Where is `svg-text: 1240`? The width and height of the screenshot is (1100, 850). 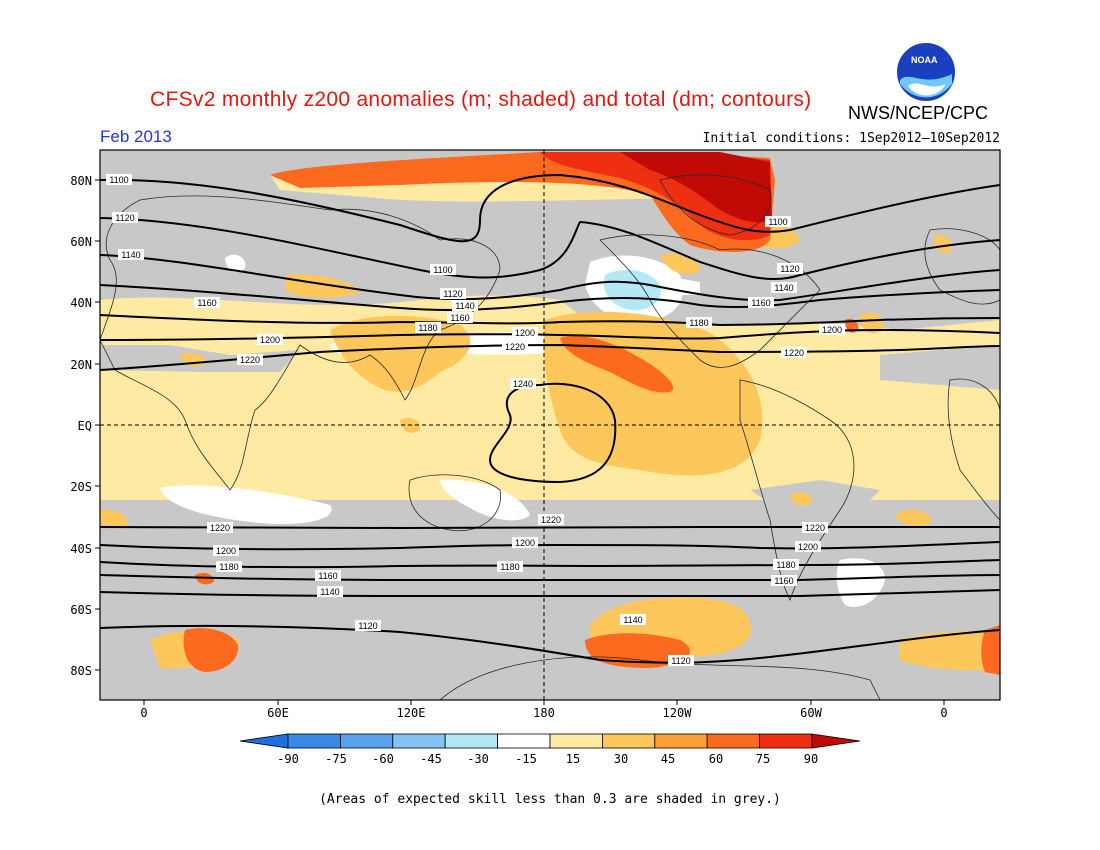
svg-text: 1240 is located at coordinates (523, 384).